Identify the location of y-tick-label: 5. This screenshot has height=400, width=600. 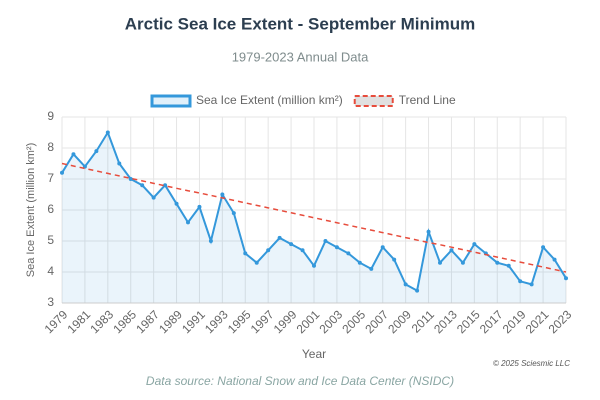
(50, 240).